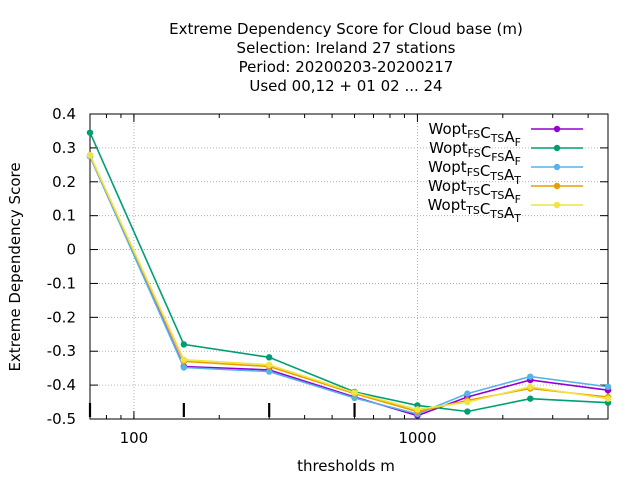  What do you see at coordinates (475, 153) in the screenshot?
I see `legend-label: WoptFSCFSAF` at bounding box center [475, 153].